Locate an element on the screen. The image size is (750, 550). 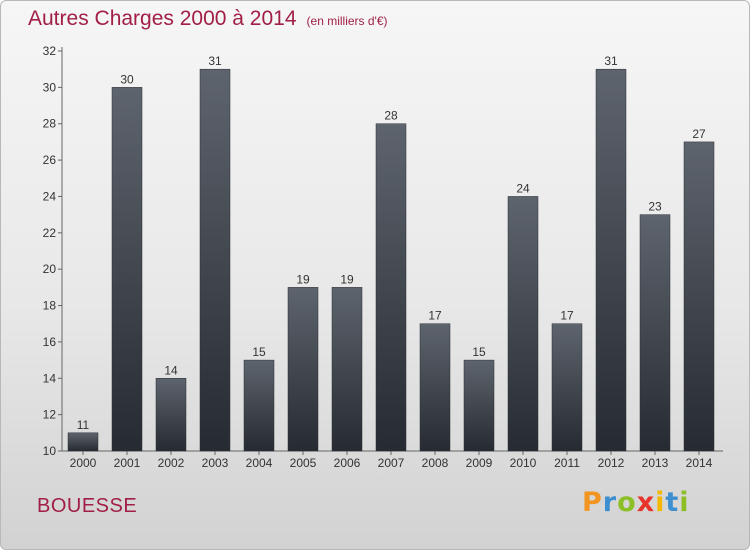
x-tick-label: 2005 is located at coordinates (303, 463).